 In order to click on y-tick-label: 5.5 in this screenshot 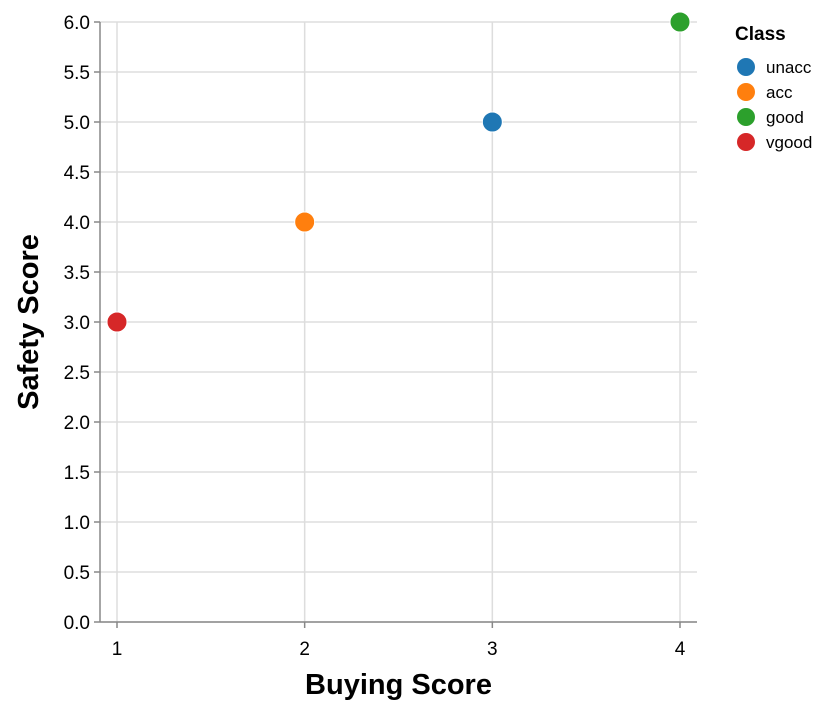, I will do `click(77, 73)`.